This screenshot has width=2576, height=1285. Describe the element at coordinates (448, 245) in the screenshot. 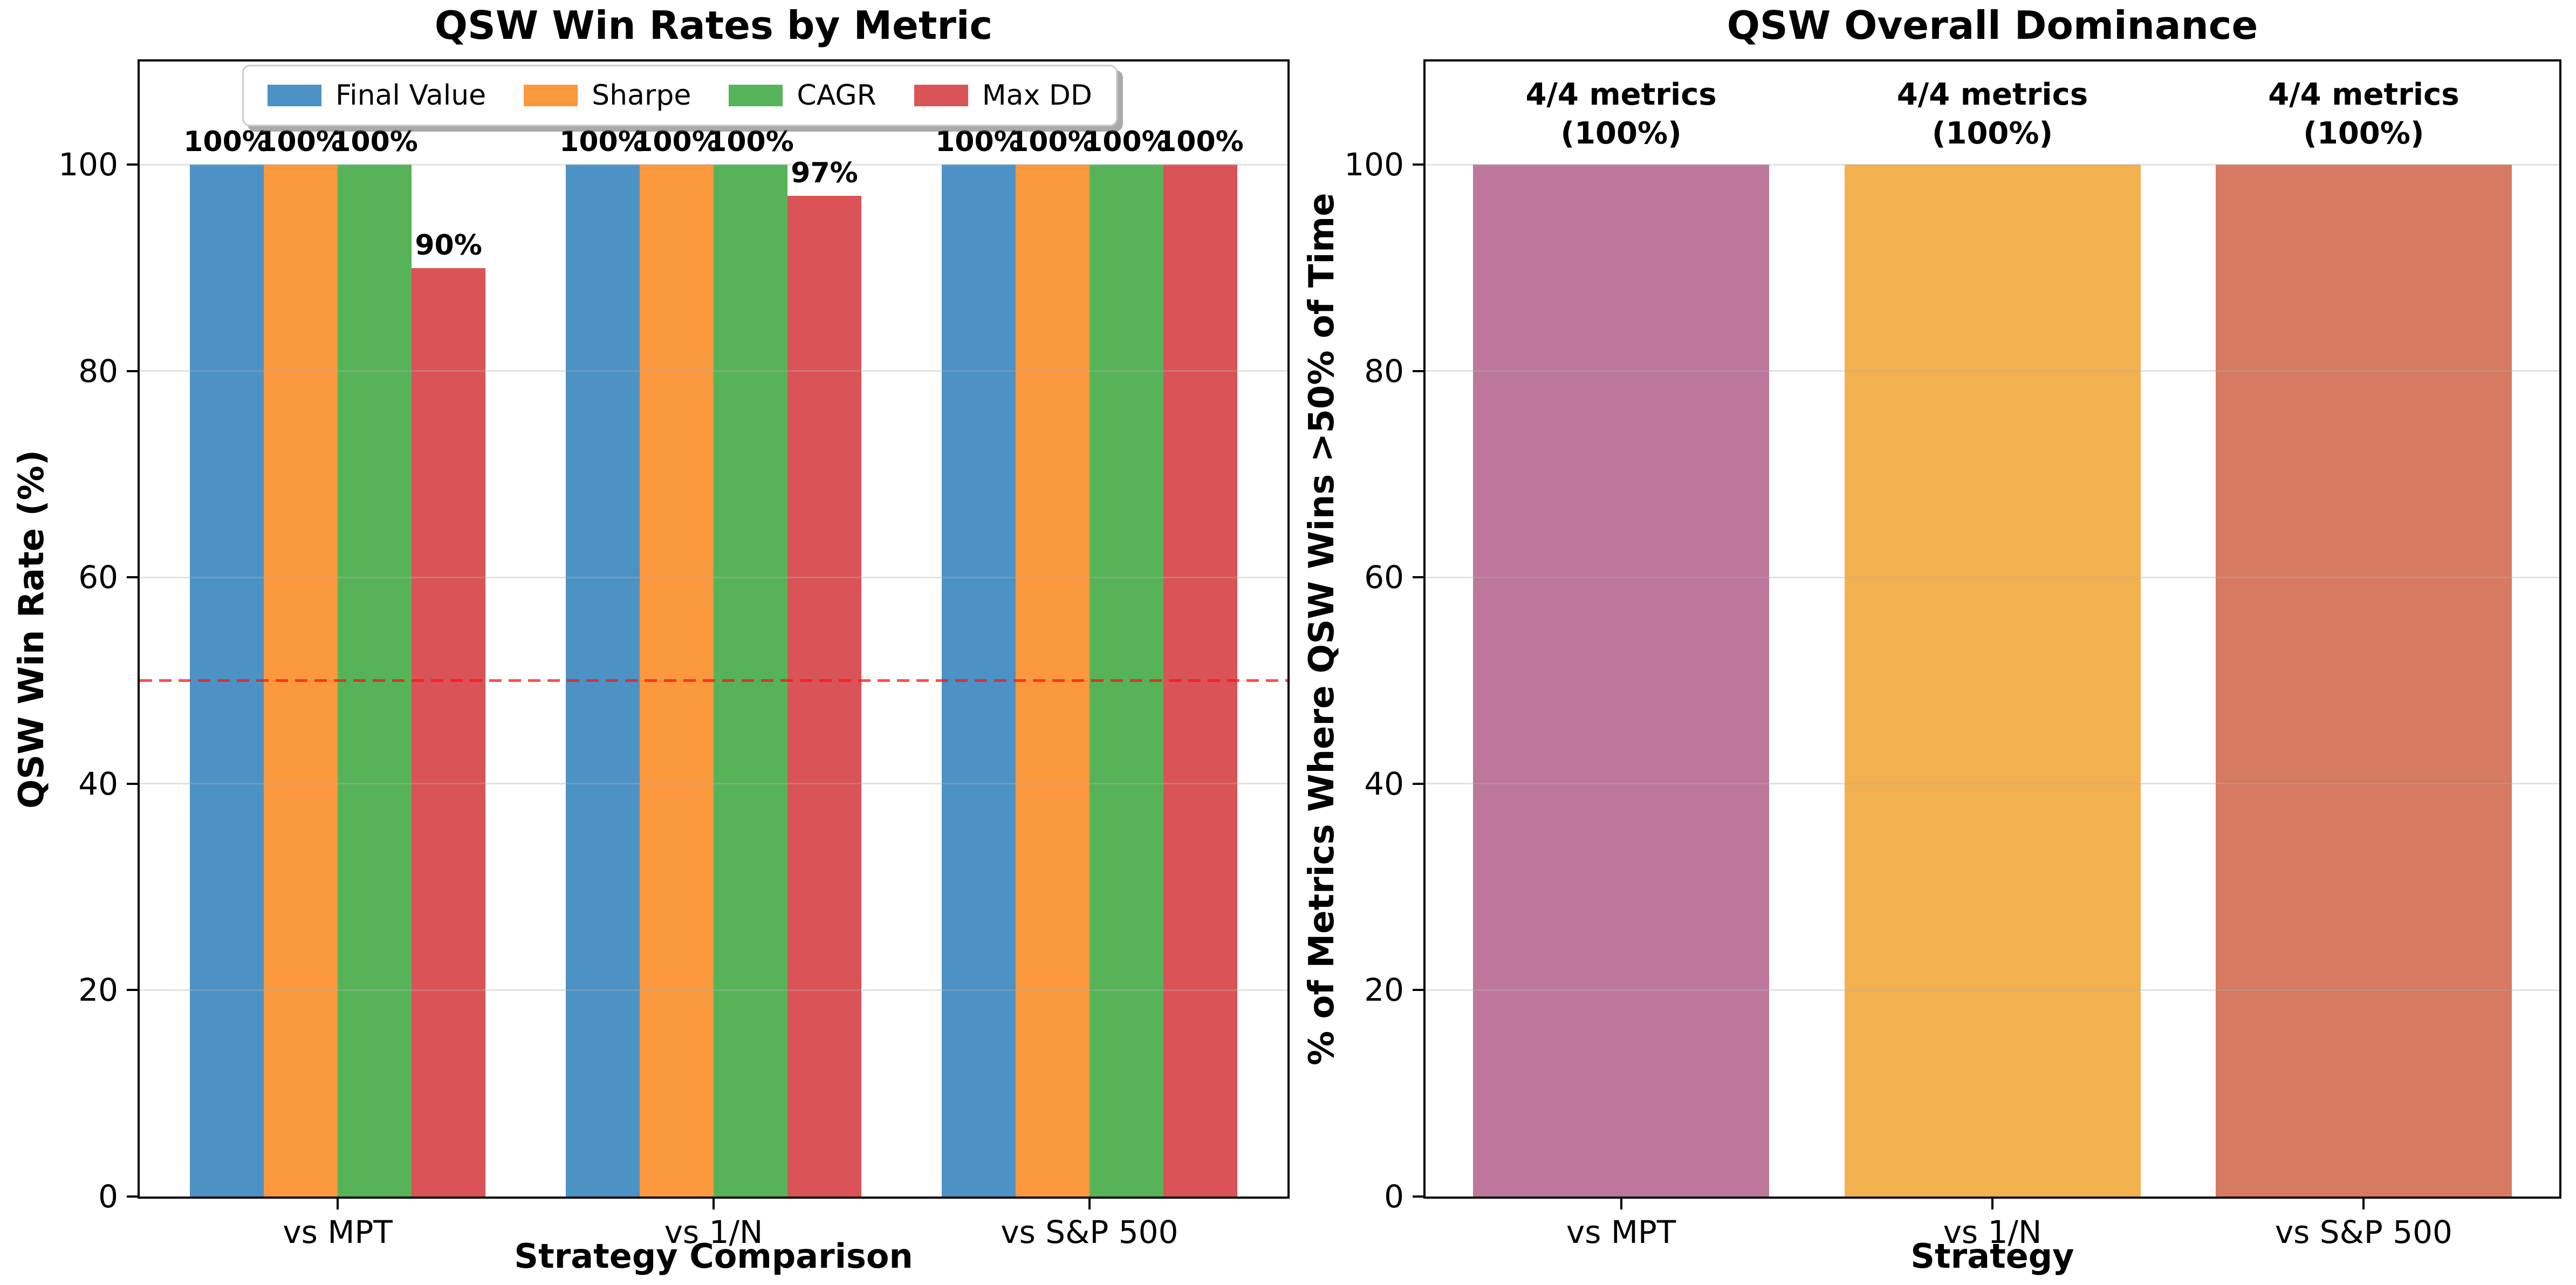

I see `bar-value-label: 90%` at that location.